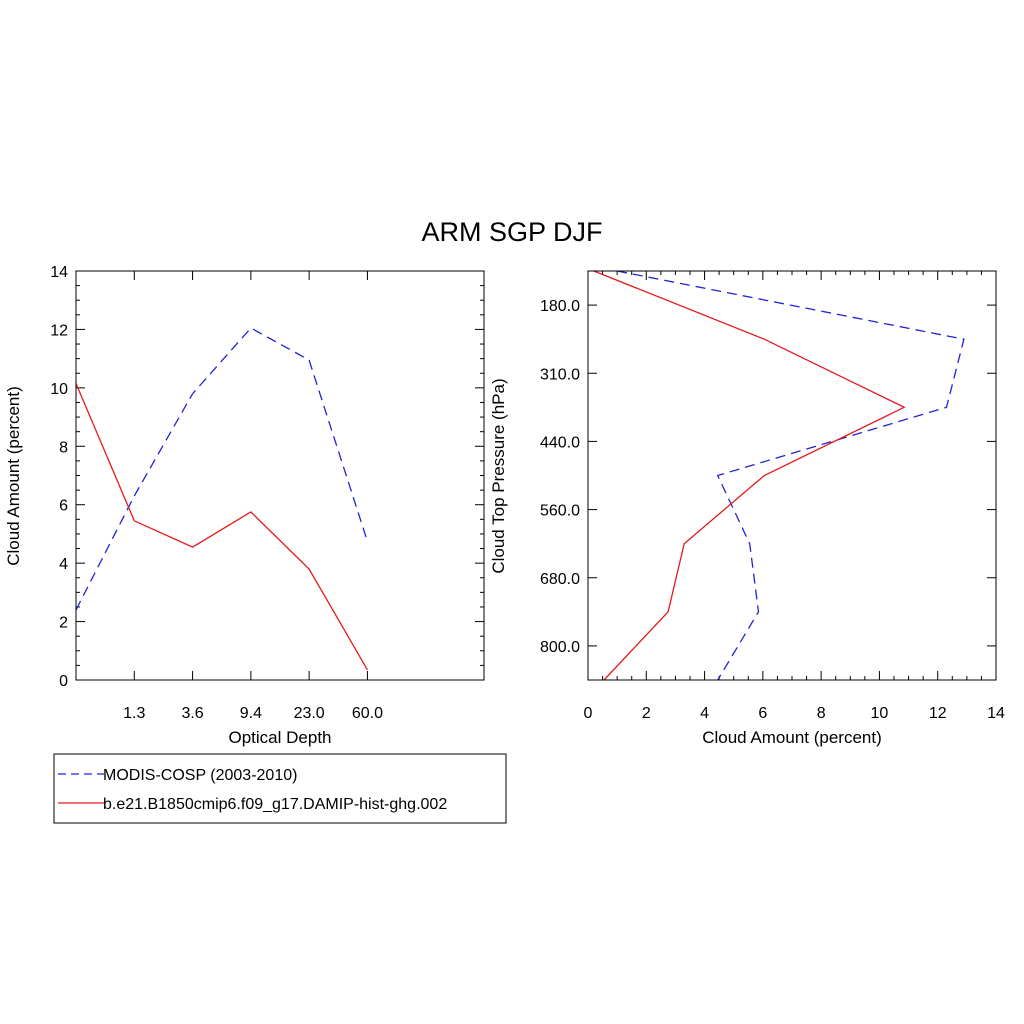 The height and width of the screenshot is (1024, 1024). What do you see at coordinates (367, 713) in the screenshot?
I see `x-tick-label-60-0: 60.0` at bounding box center [367, 713].